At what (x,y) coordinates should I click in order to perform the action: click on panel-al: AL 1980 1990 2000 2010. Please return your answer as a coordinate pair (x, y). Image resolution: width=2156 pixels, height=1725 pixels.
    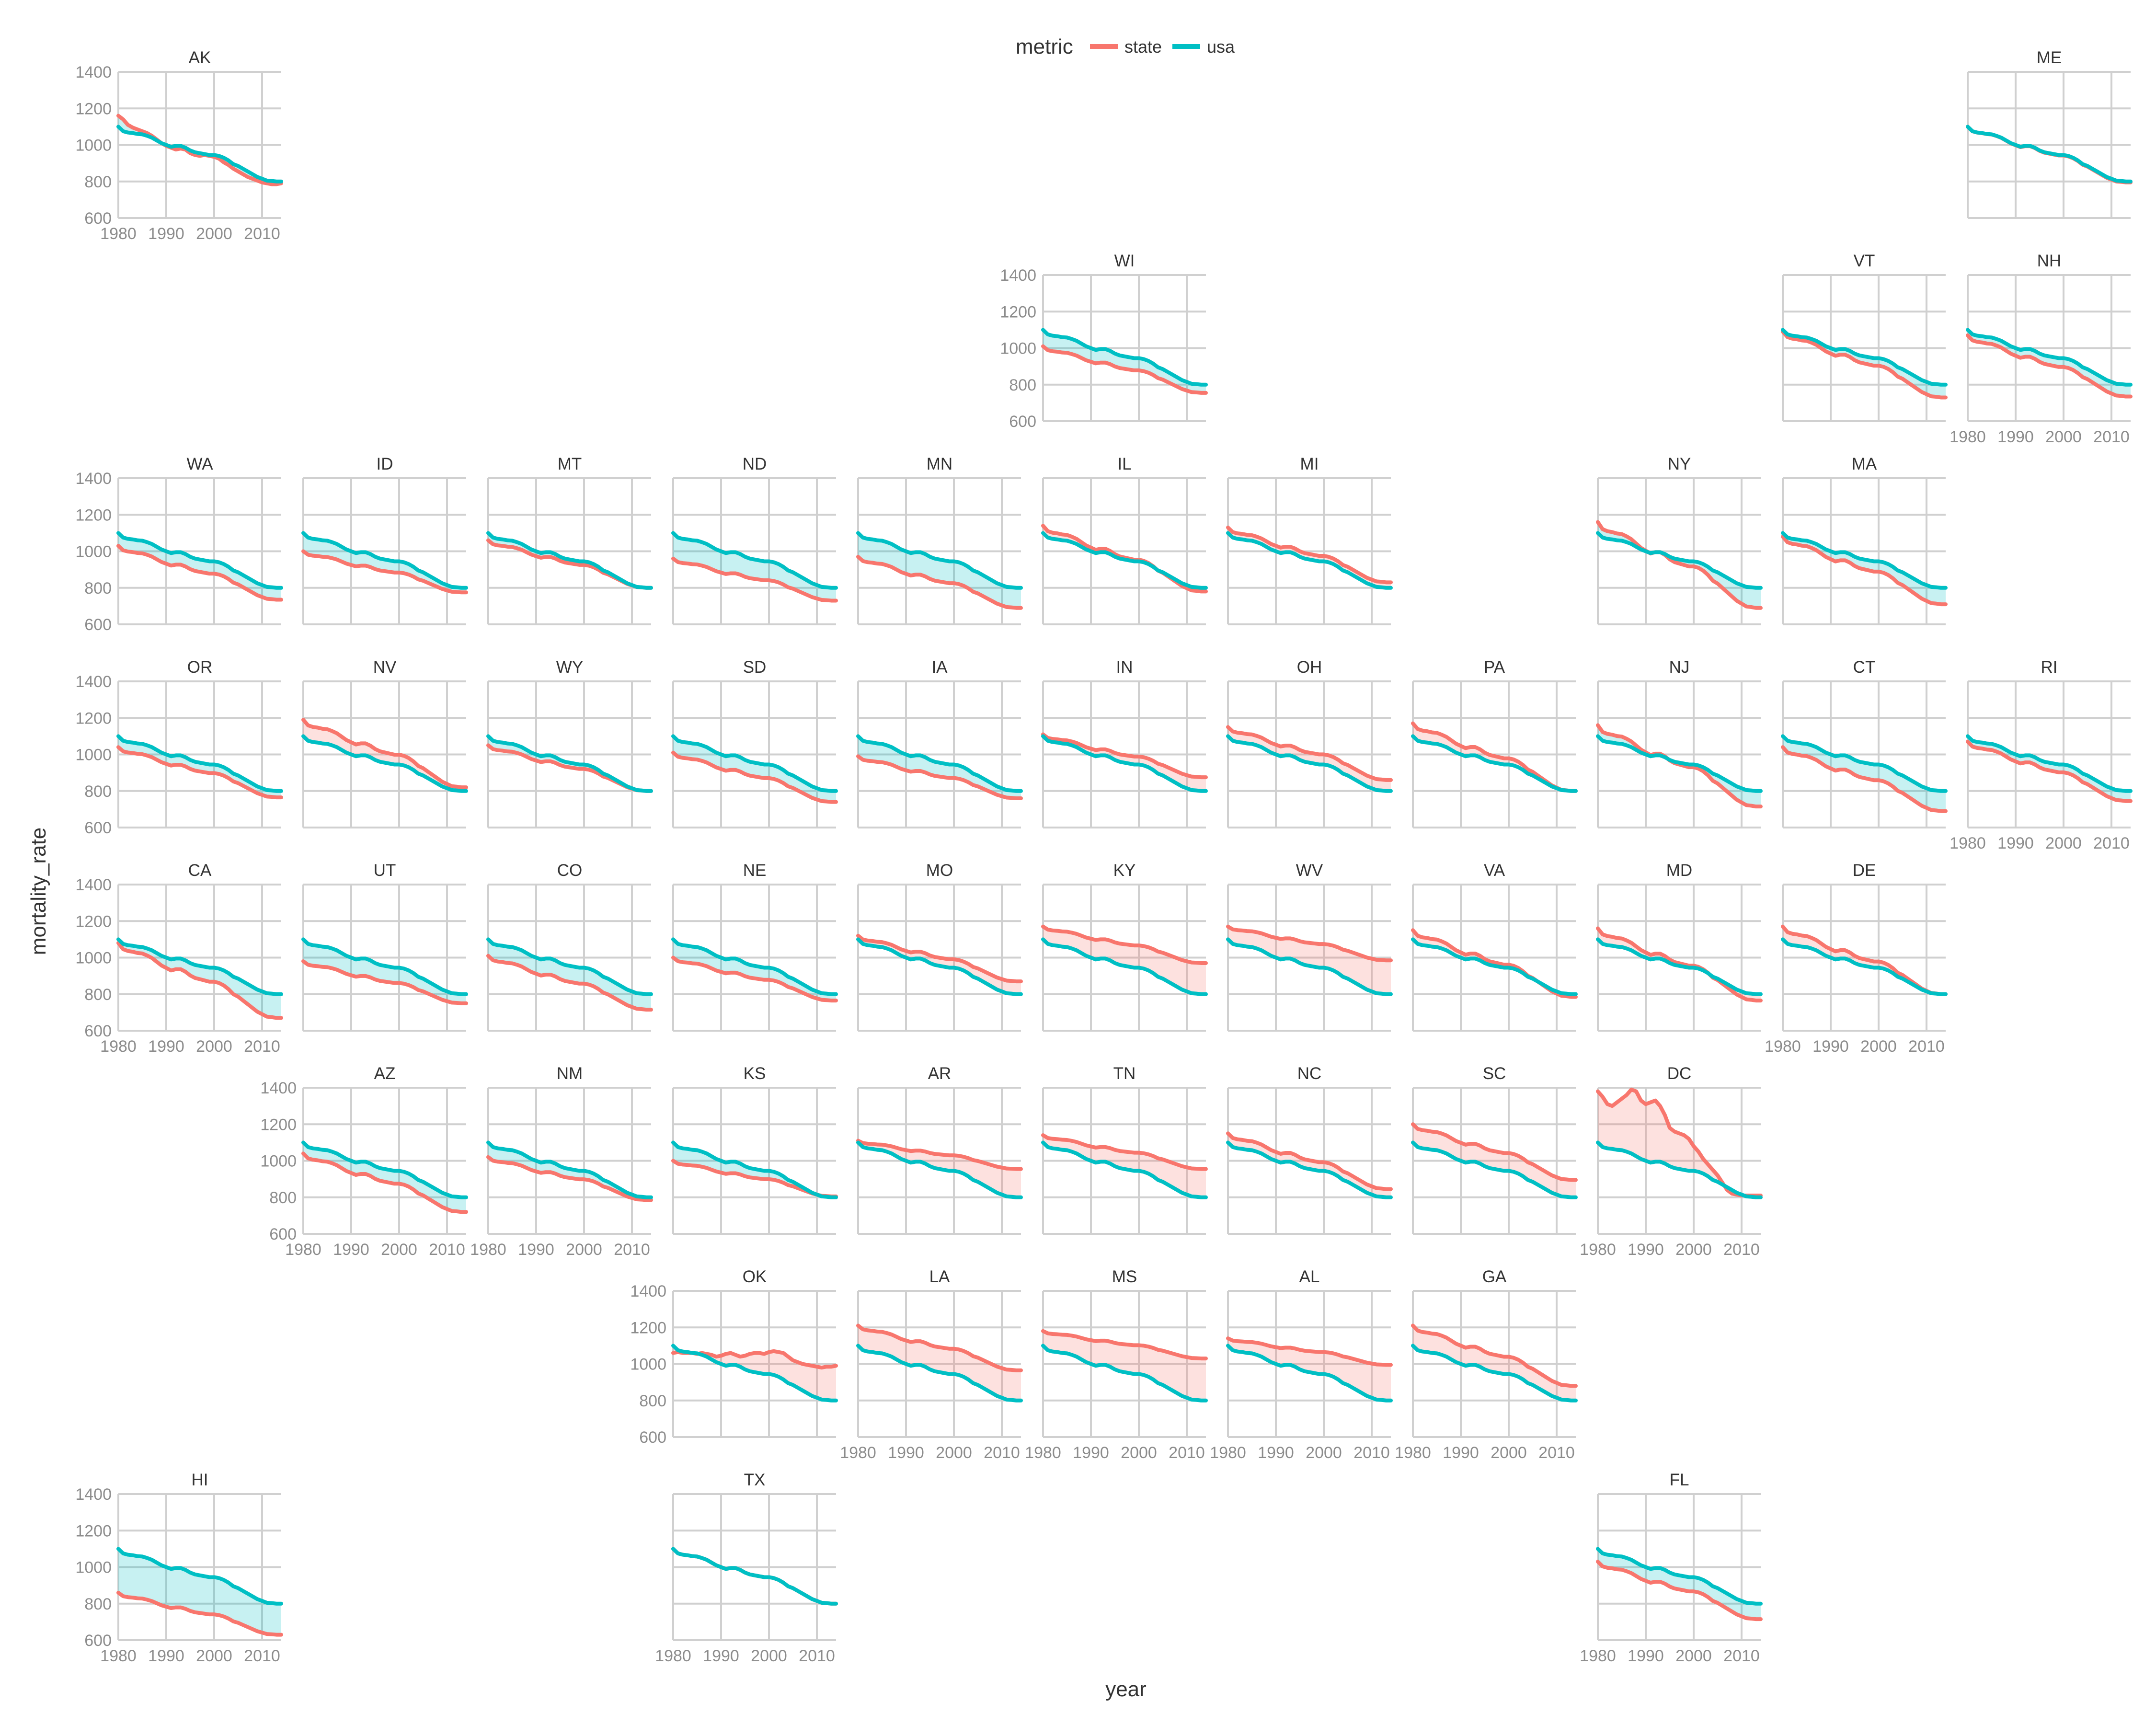
    Looking at the image, I should click on (1301, 1364).